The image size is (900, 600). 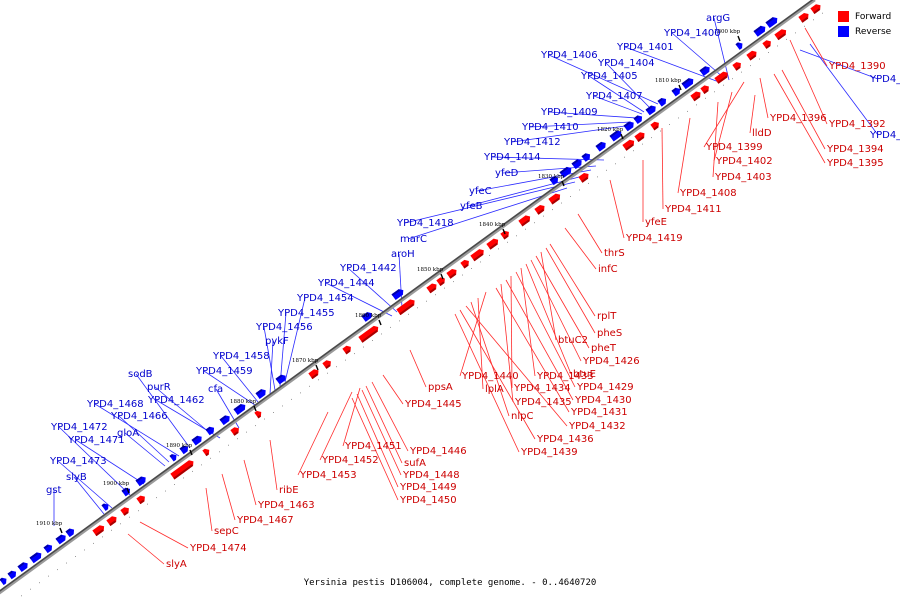 What do you see at coordinates (668, 81) in the screenshot?
I see `kbp-tick-label: 1810 kbp` at bounding box center [668, 81].